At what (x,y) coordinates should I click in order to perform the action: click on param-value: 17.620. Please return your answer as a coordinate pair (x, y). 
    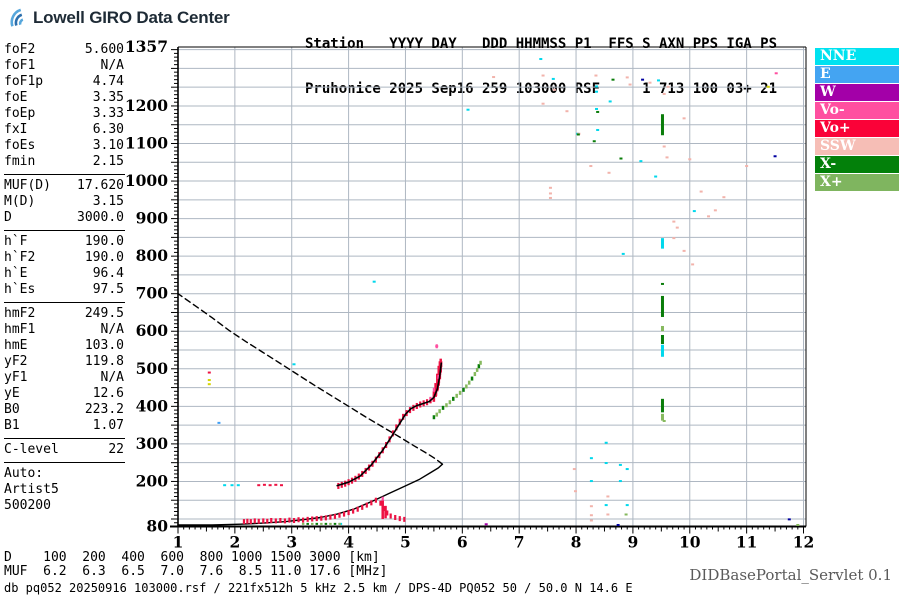
    Looking at the image, I should click on (100, 185).